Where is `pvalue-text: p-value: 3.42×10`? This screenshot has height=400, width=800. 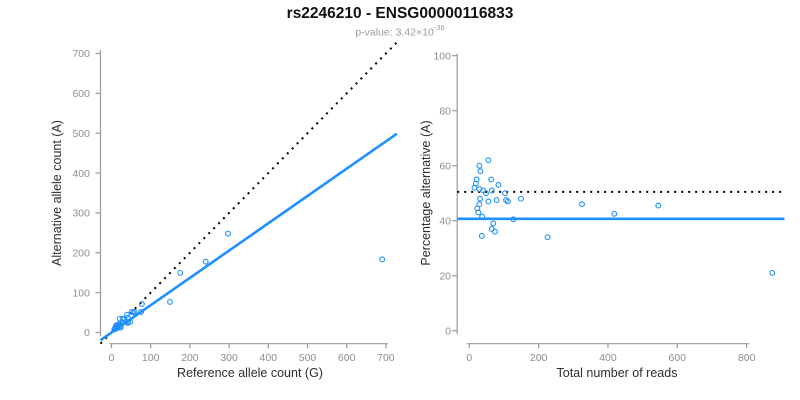
pvalue-text: p-value: 3.42×10 is located at coordinates (394, 32).